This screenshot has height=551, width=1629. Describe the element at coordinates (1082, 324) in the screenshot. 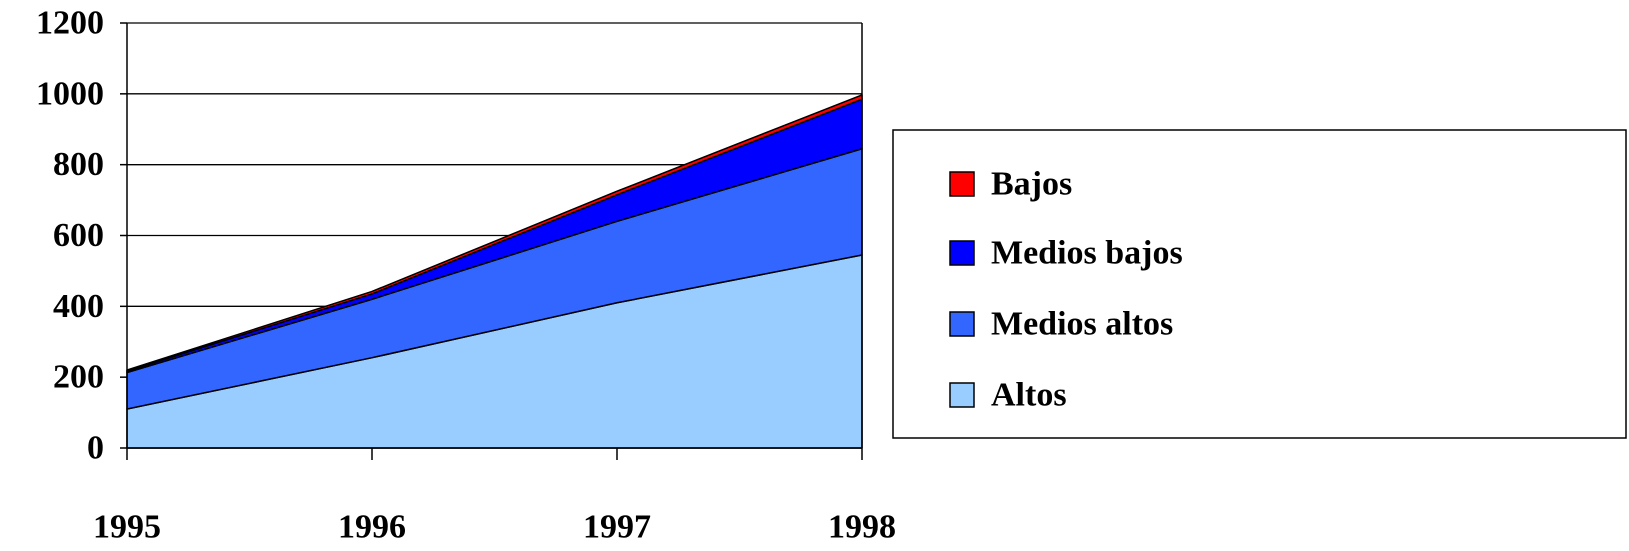

I see `legend-label-medios-altos: Medios altos` at that location.